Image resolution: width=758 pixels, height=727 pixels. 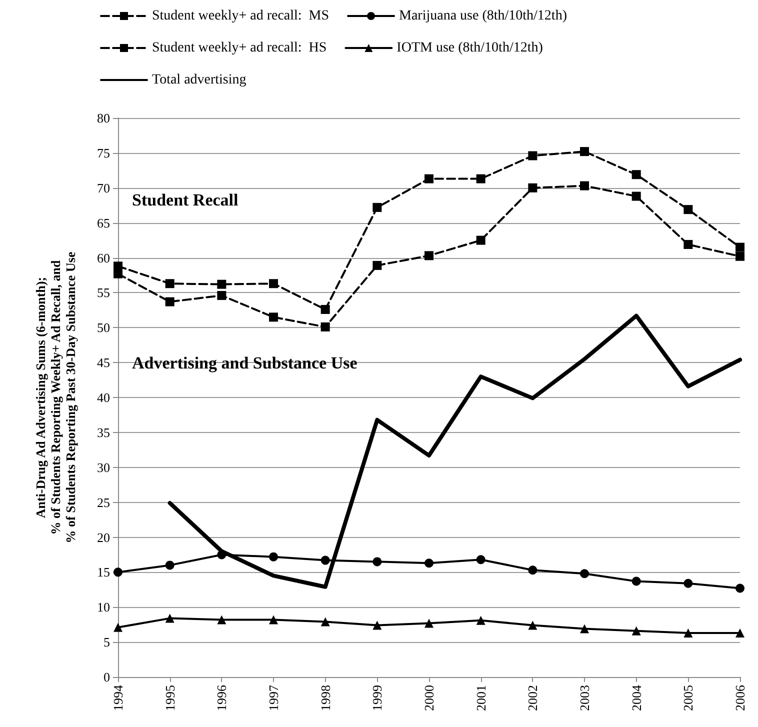 I want to click on y-tick-label: 55, so click(x=103, y=292).